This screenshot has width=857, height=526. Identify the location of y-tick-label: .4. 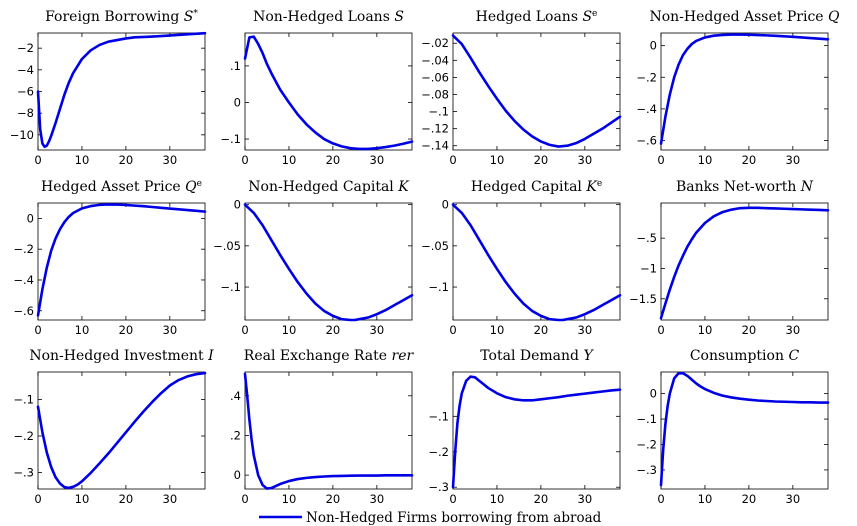
(235, 396).